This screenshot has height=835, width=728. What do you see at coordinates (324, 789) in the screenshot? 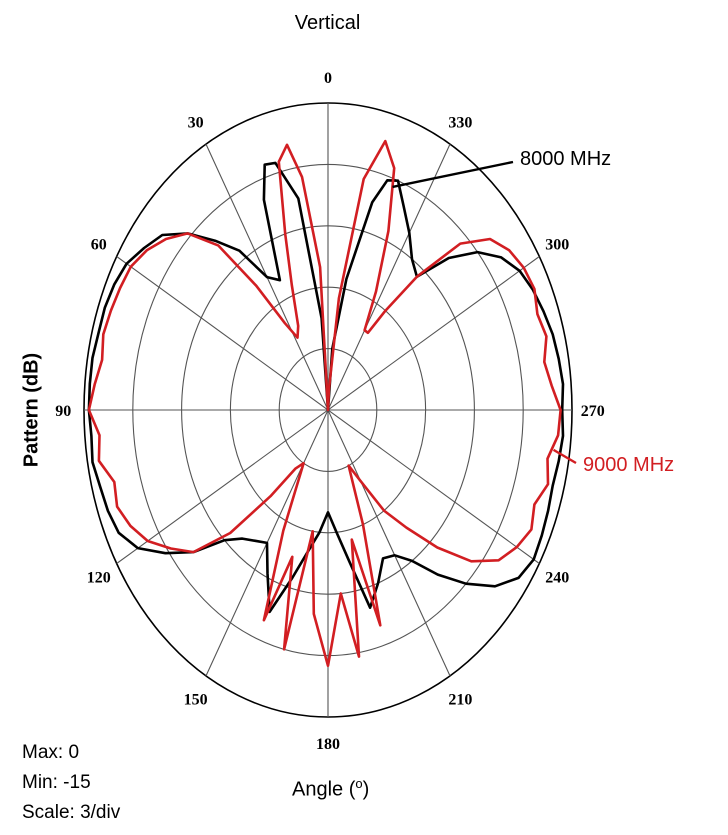
I see `x-axis-label-base: Angle (` at bounding box center [324, 789].